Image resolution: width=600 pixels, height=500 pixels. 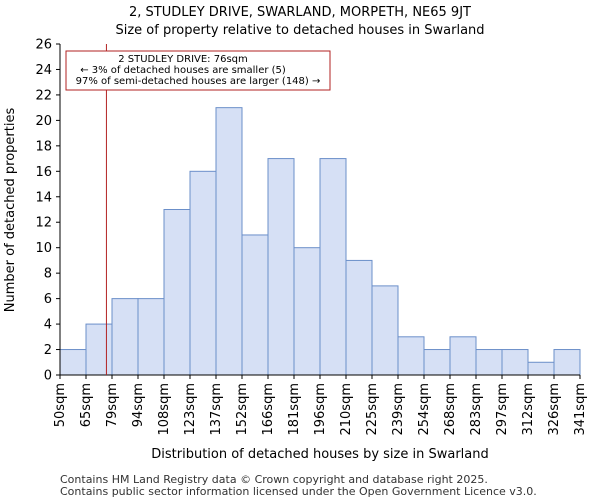 What do you see at coordinates (43, 121) in the screenshot?
I see `y-tick-label: 20` at bounding box center [43, 121].